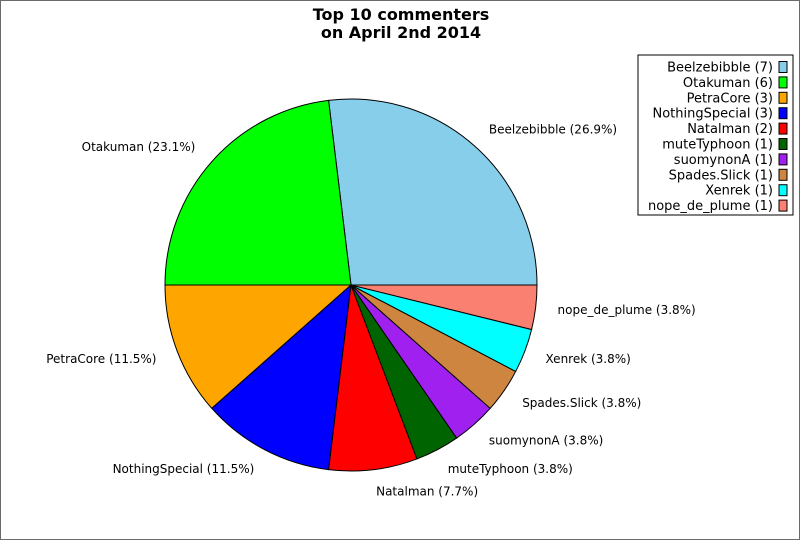 The width and height of the screenshot is (800, 540). Describe the element at coordinates (401, 14) in the screenshot. I see `chart-title-line-1: Top 10 commenters` at that location.